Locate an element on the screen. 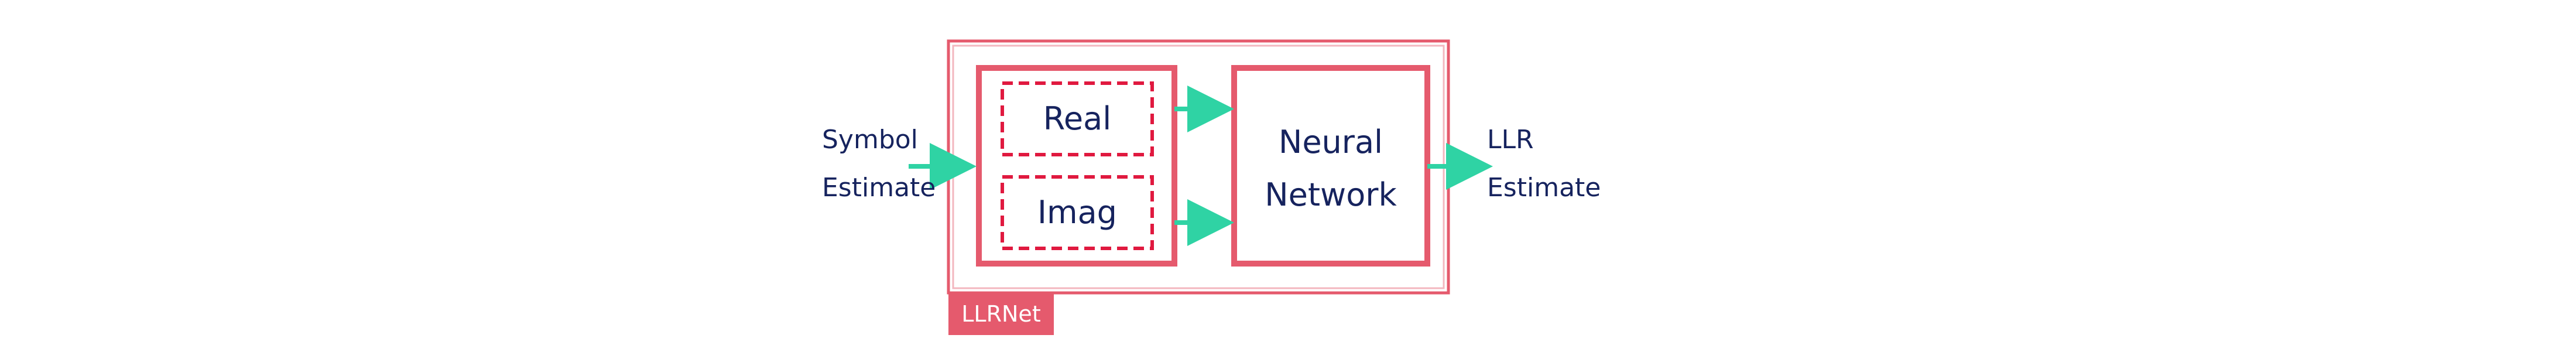 The width and height of the screenshot is (2576, 362). real-label: Real is located at coordinates (1077, 119).